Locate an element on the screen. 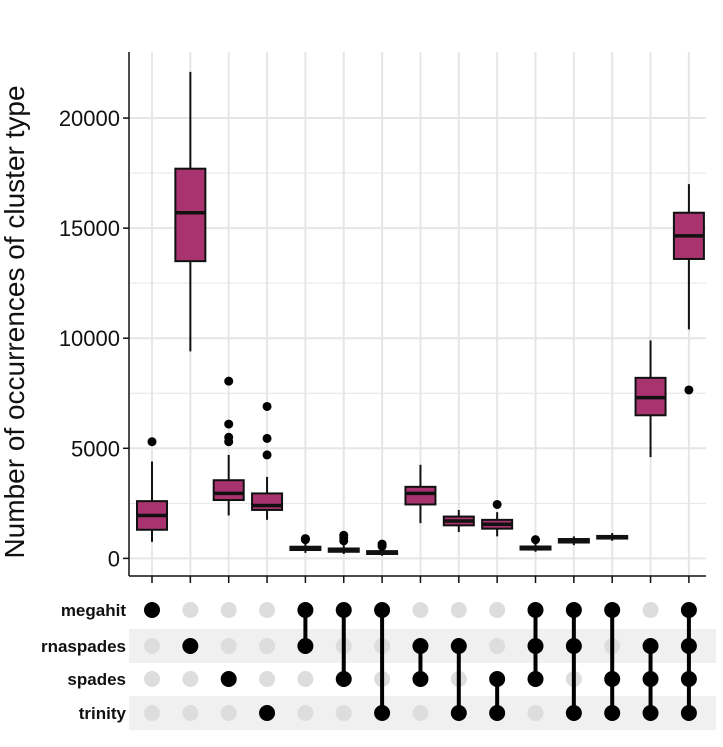 Image resolution: width=723 pixels, height=747 pixels. y-tick-label: 20000 is located at coordinates (89, 118).